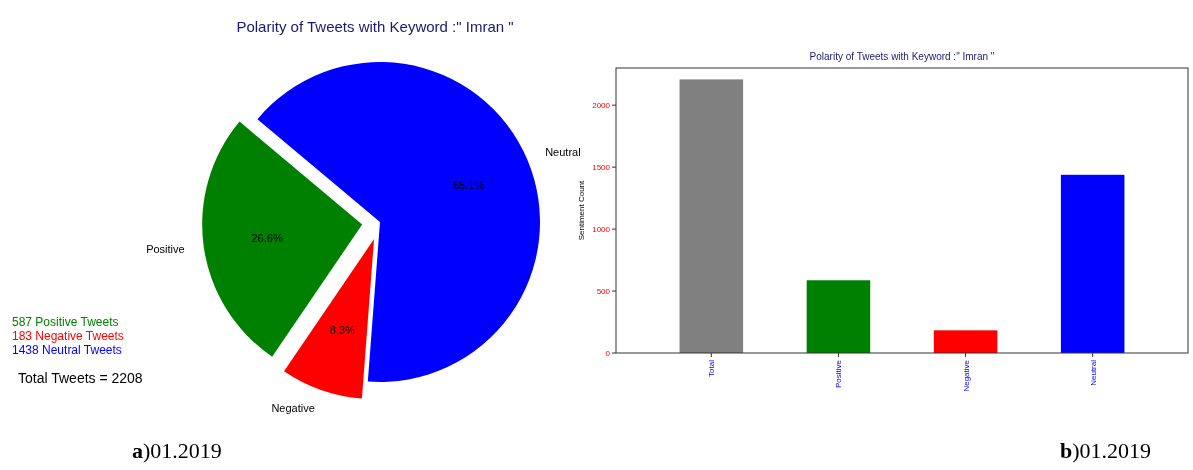  I want to click on text: 1438 Neutral Tweets, so click(67, 350).